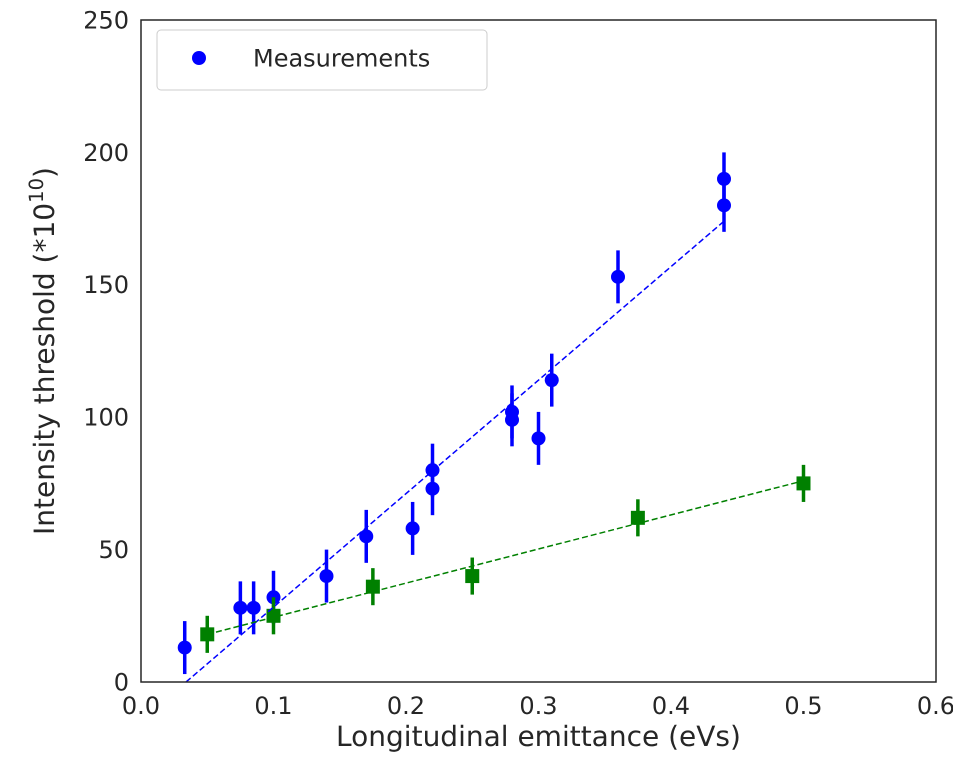  Describe the element at coordinates (113, 550) in the screenshot. I see `y-tick-label: 50` at that location.